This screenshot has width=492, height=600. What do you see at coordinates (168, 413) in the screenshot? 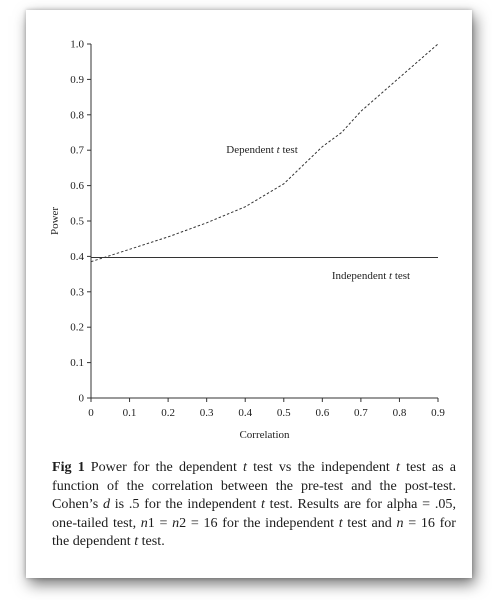
I see `x-tick-label: 0.2` at bounding box center [168, 413].